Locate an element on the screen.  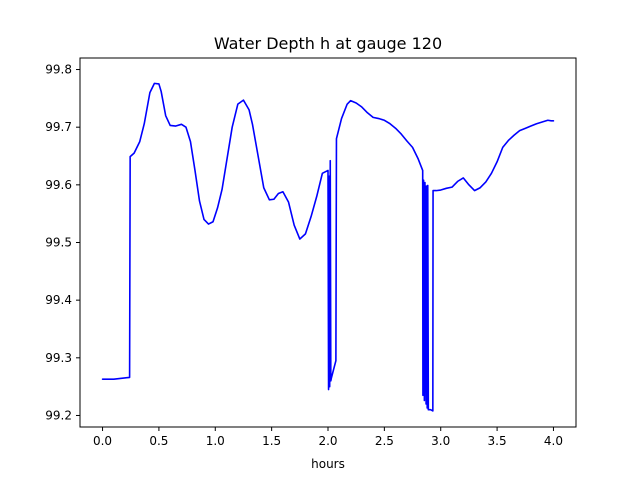
x-axis-ticks: 0.0 0.5 1.0 1.5 2.0 2.5 3.0 3.5 4.0 is located at coordinates (328, 437).